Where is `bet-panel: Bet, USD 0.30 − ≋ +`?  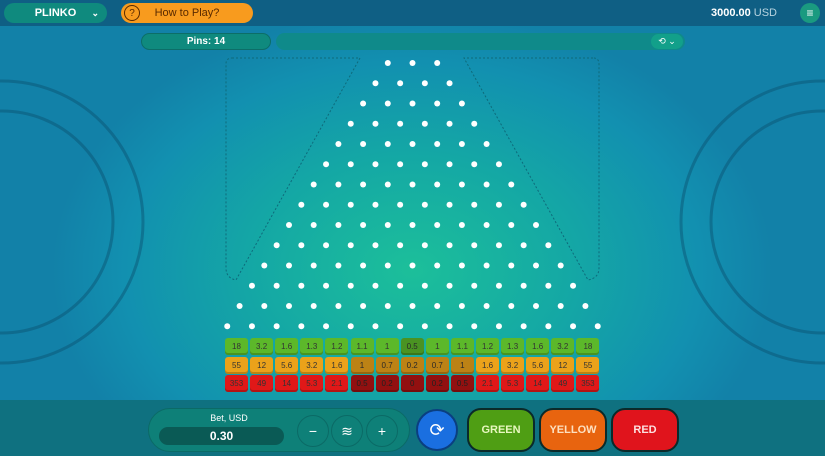 bet-panel: Bet, USD 0.30 − ≋ + is located at coordinates (279, 430).